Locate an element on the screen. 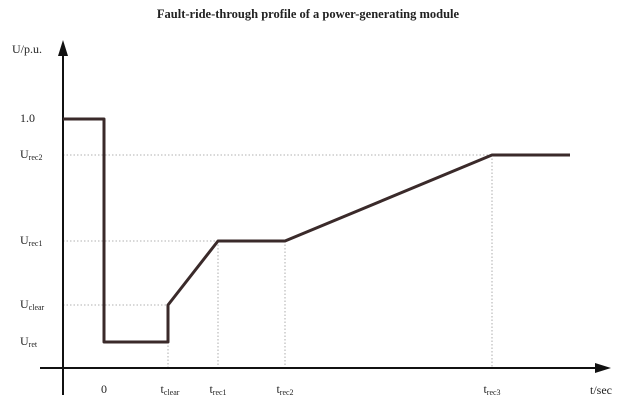 The image size is (617, 403). tick-label: trec2 is located at coordinates (284, 389).